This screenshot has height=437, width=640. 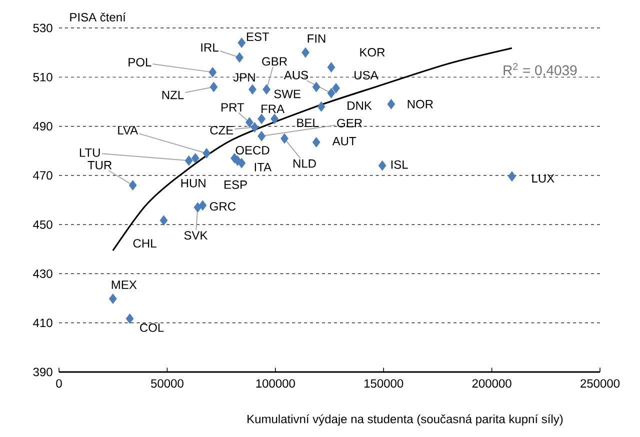 What do you see at coordinates (233, 107) in the screenshot?
I see `annotation: PRT` at bounding box center [233, 107].